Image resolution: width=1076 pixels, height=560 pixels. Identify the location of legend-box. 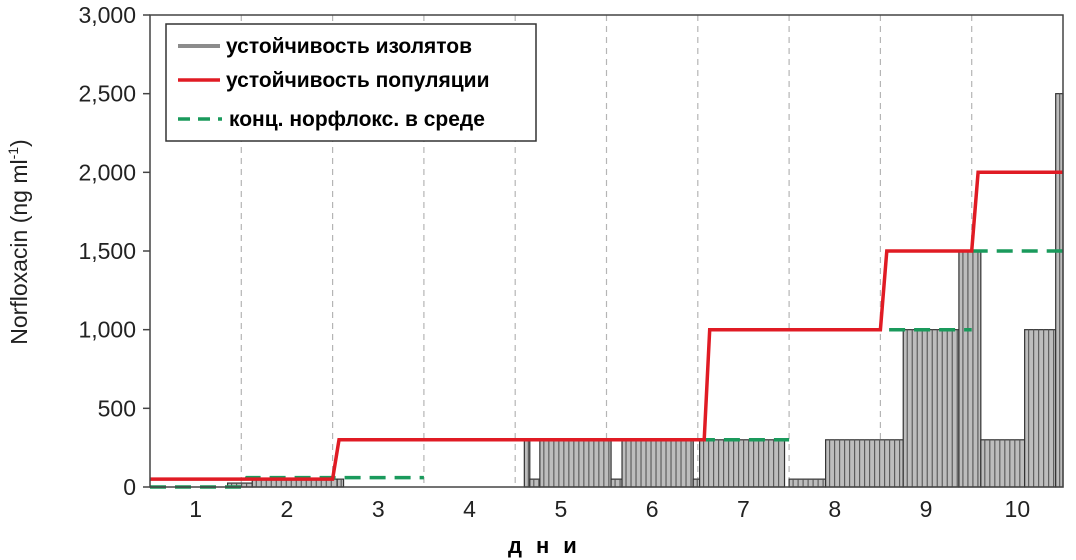
(351, 82).